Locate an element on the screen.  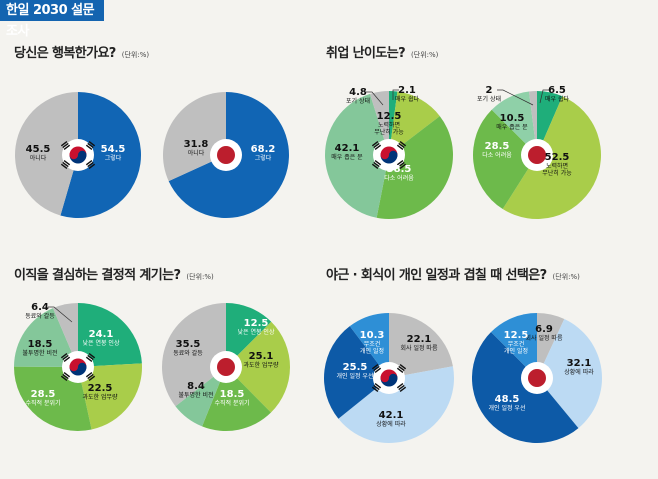
slice-value: 25.5 is located at coordinates (355, 367).